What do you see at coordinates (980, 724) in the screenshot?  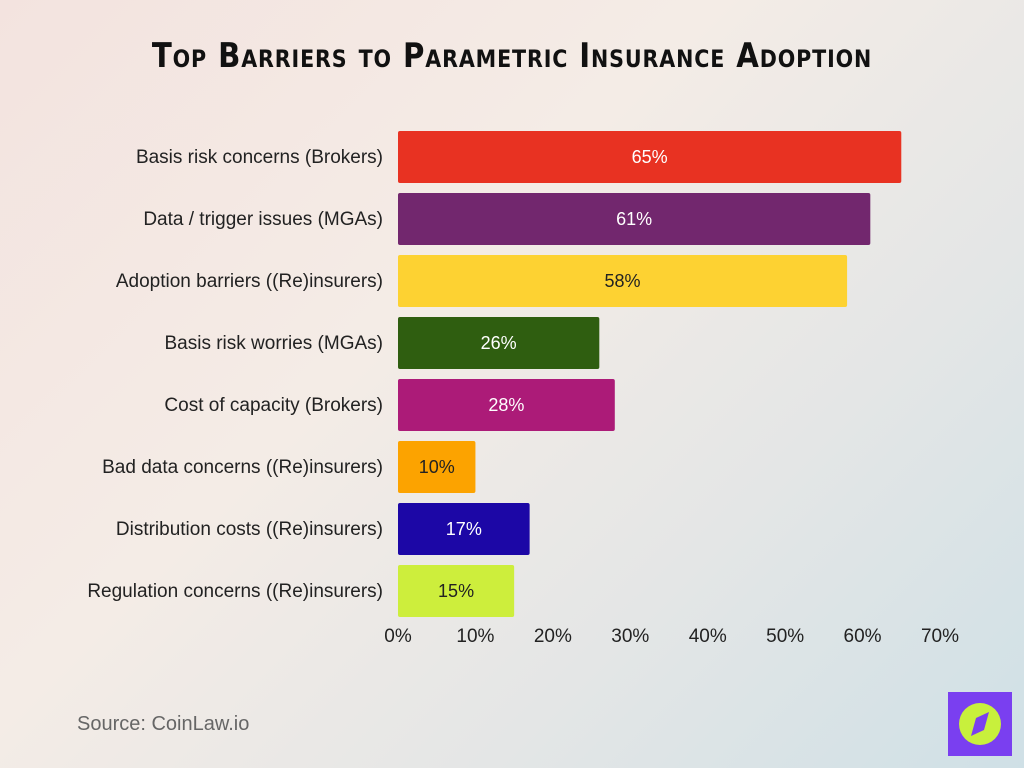 I see `compass-logo-icon` at bounding box center [980, 724].